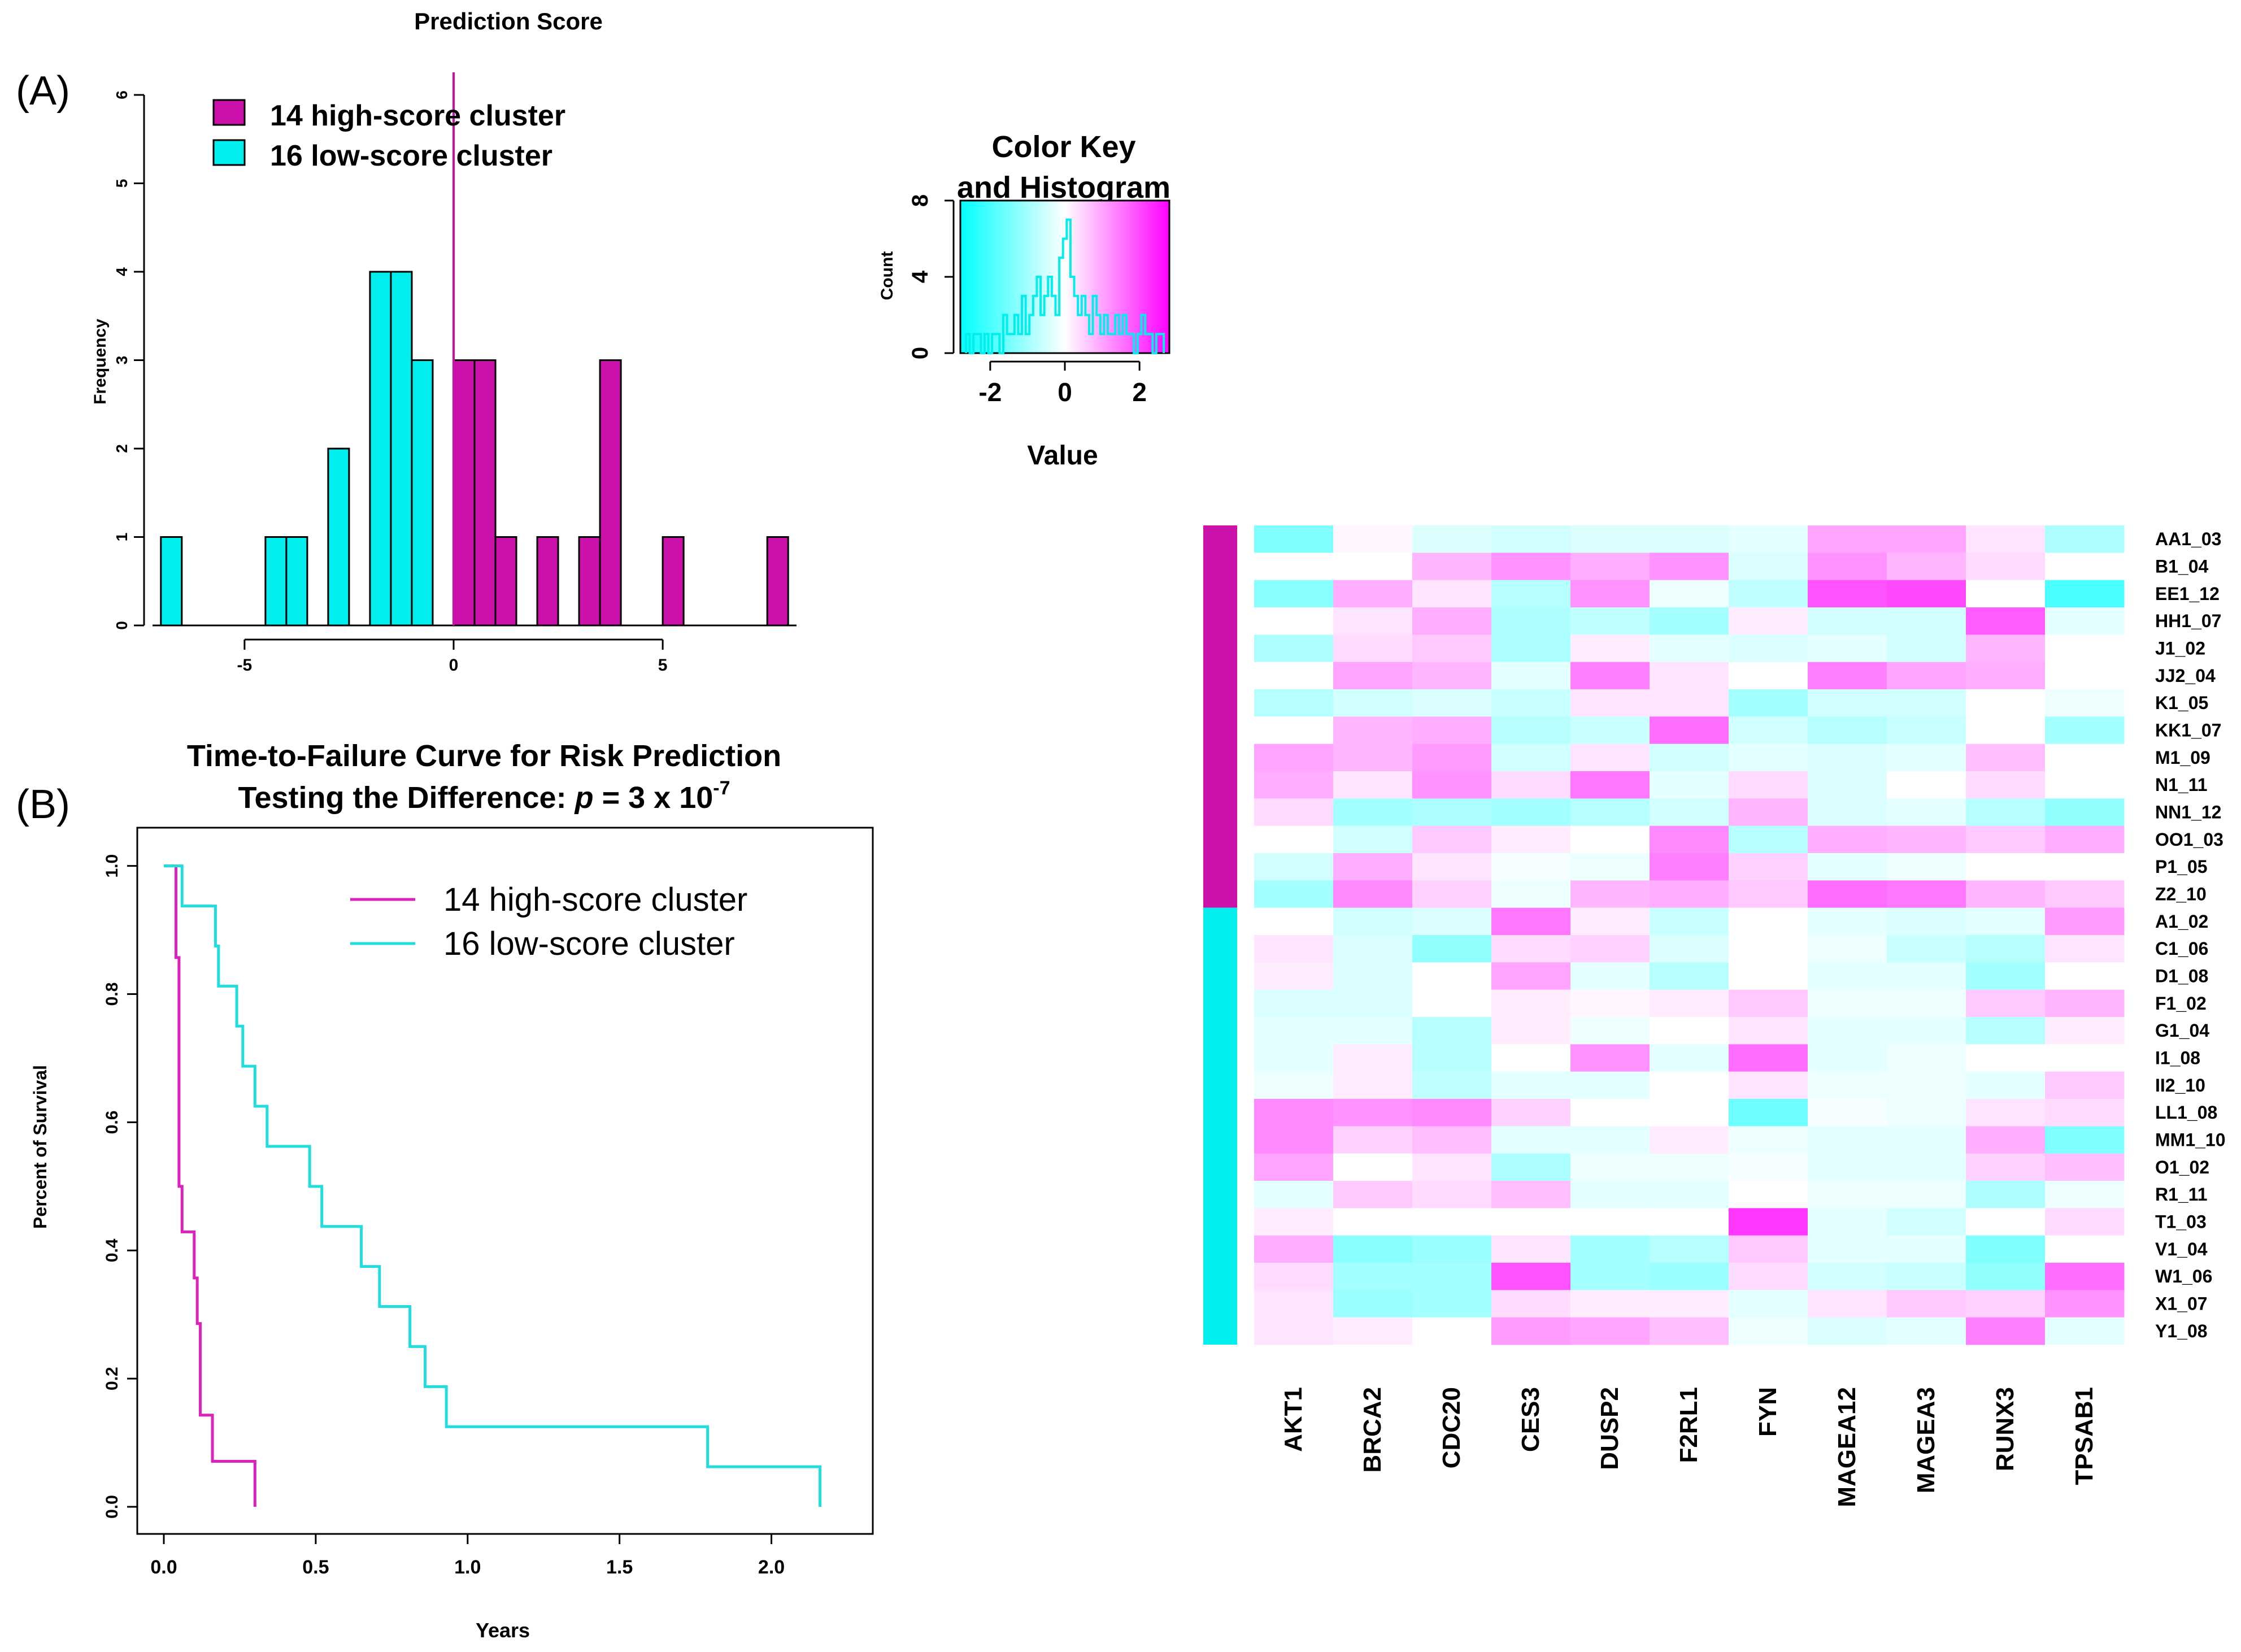  What do you see at coordinates (2181, 1331) in the screenshot?
I see `heatmap-row-label: Y1_08` at bounding box center [2181, 1331].